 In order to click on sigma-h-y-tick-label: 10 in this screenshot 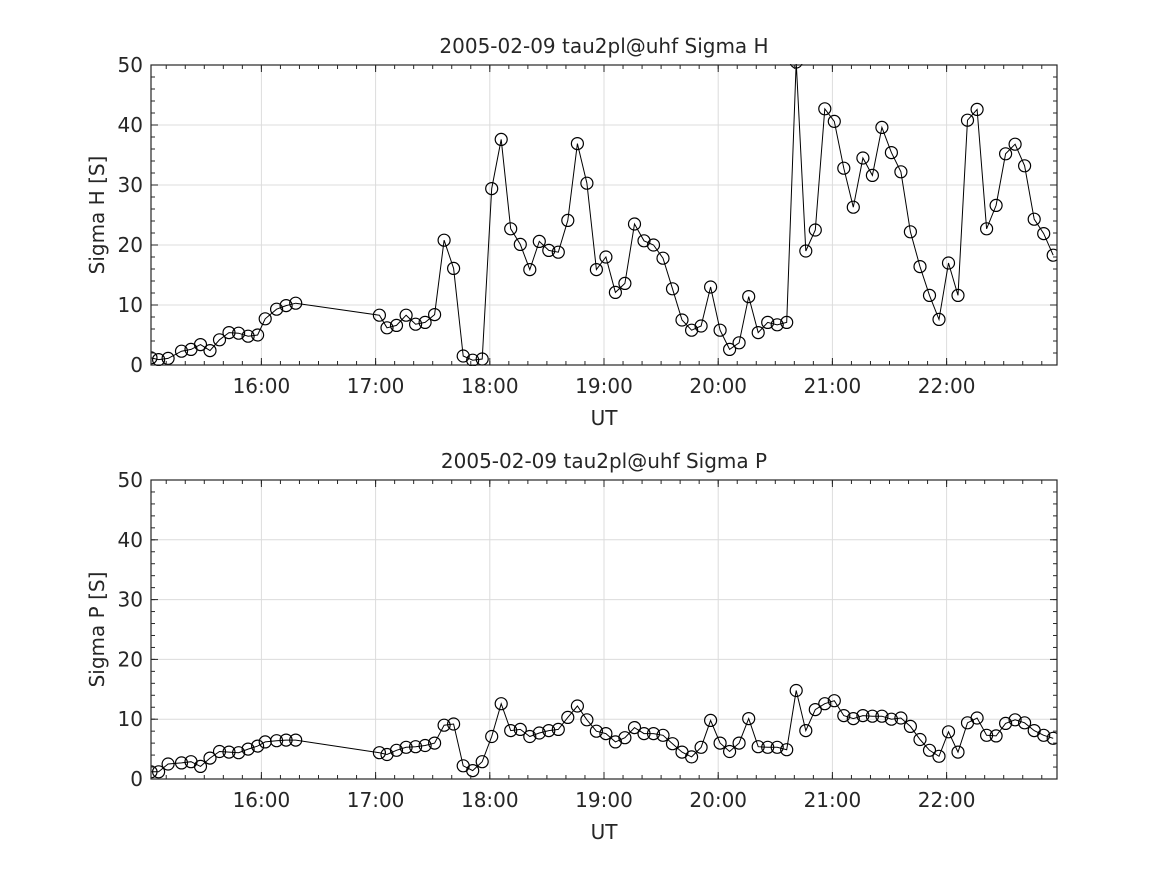, I will do `click(130, 305)`.